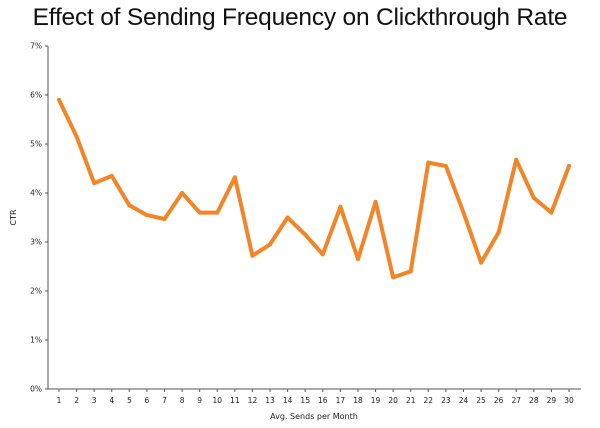 The height and width of the screenshot is (428, 600). Describe the element at coordinates (358, 400) in the screenshot. I see `x-tick-label: 18` at that location.